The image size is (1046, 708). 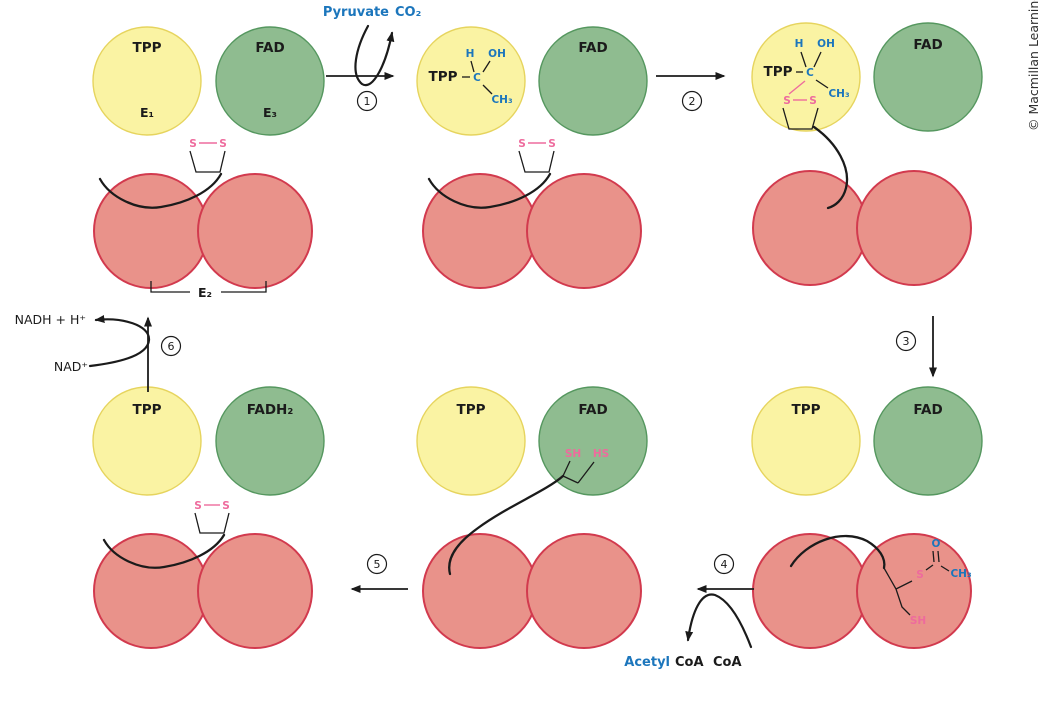 I want to click on e1-label: E₁, so click(x=147, y=112).